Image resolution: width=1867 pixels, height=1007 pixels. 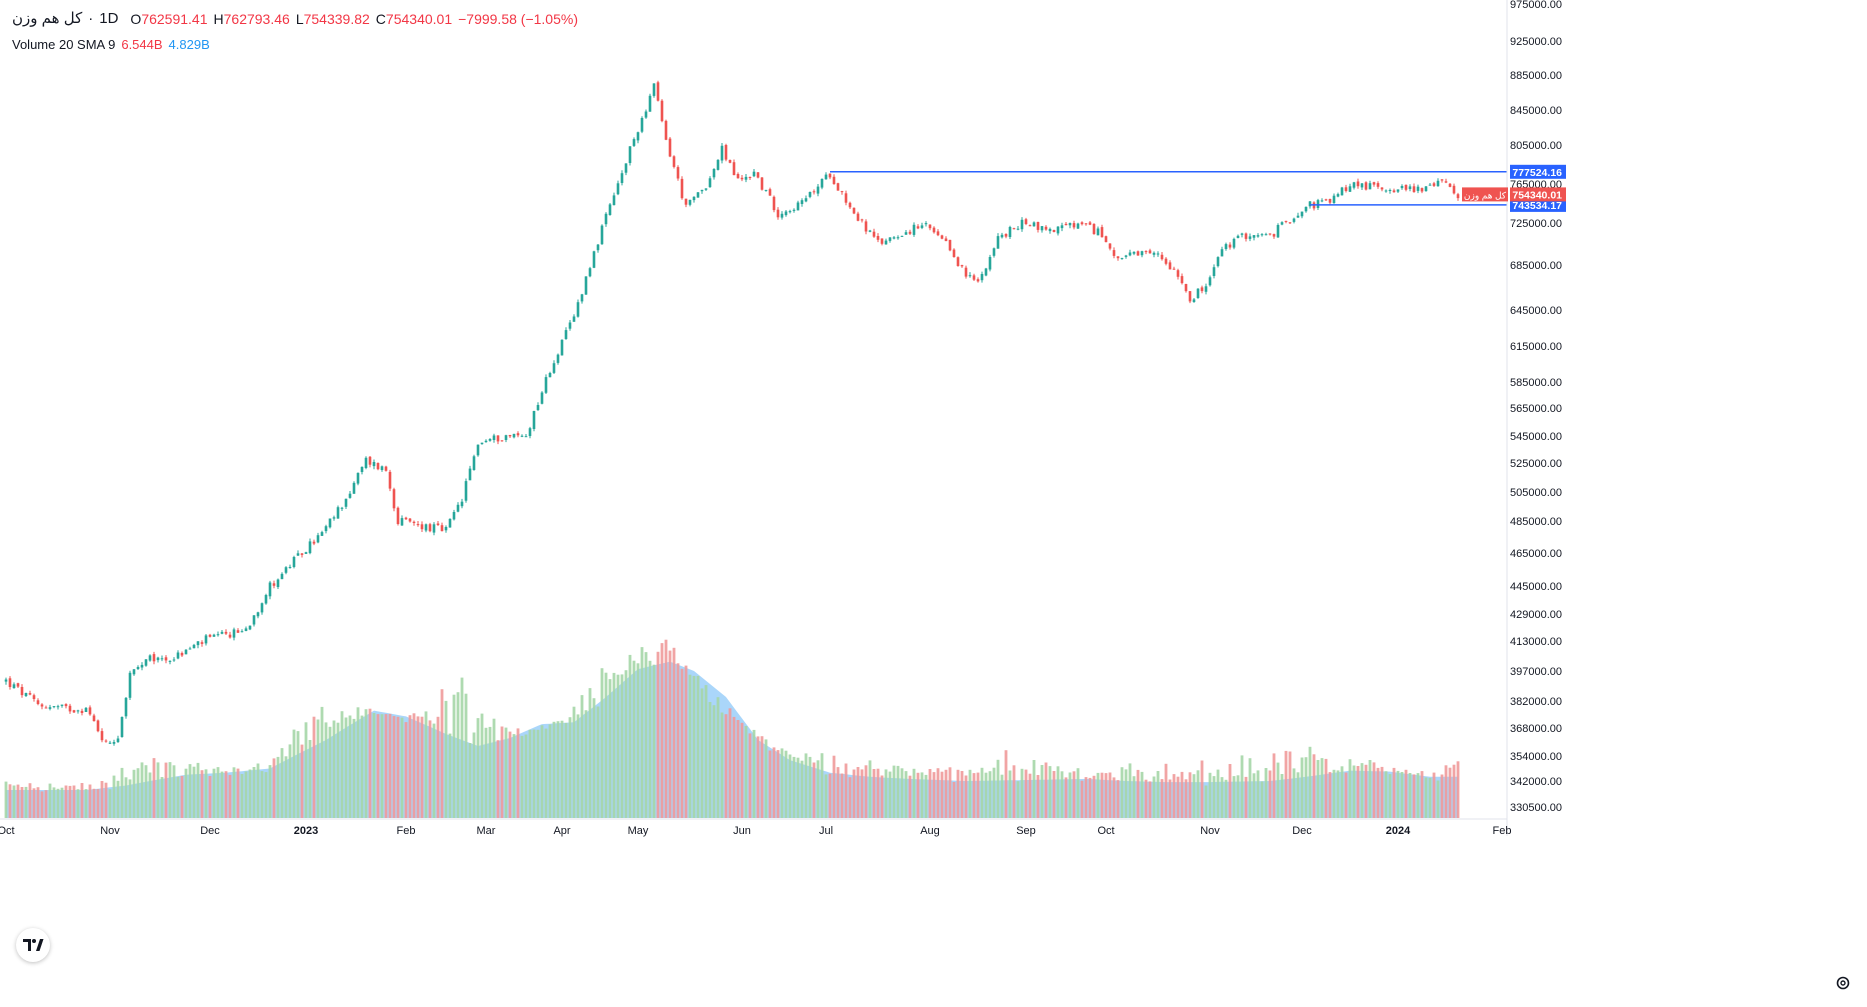 I want to click on last-price-label: 754340.01 کل هم وزن, so click(x=1514, y=194).